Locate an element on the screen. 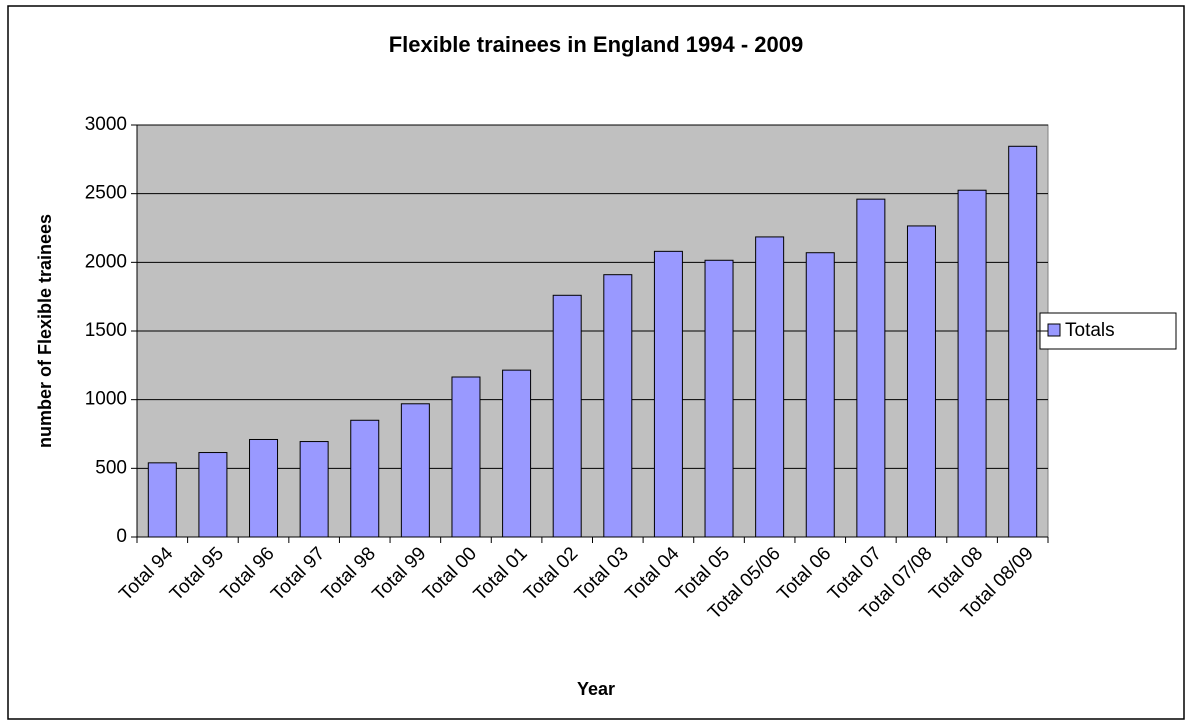 The width and height of the screenshot is (1191, 727). y-tick-label: 1000 is located at coordinates (106, 399).